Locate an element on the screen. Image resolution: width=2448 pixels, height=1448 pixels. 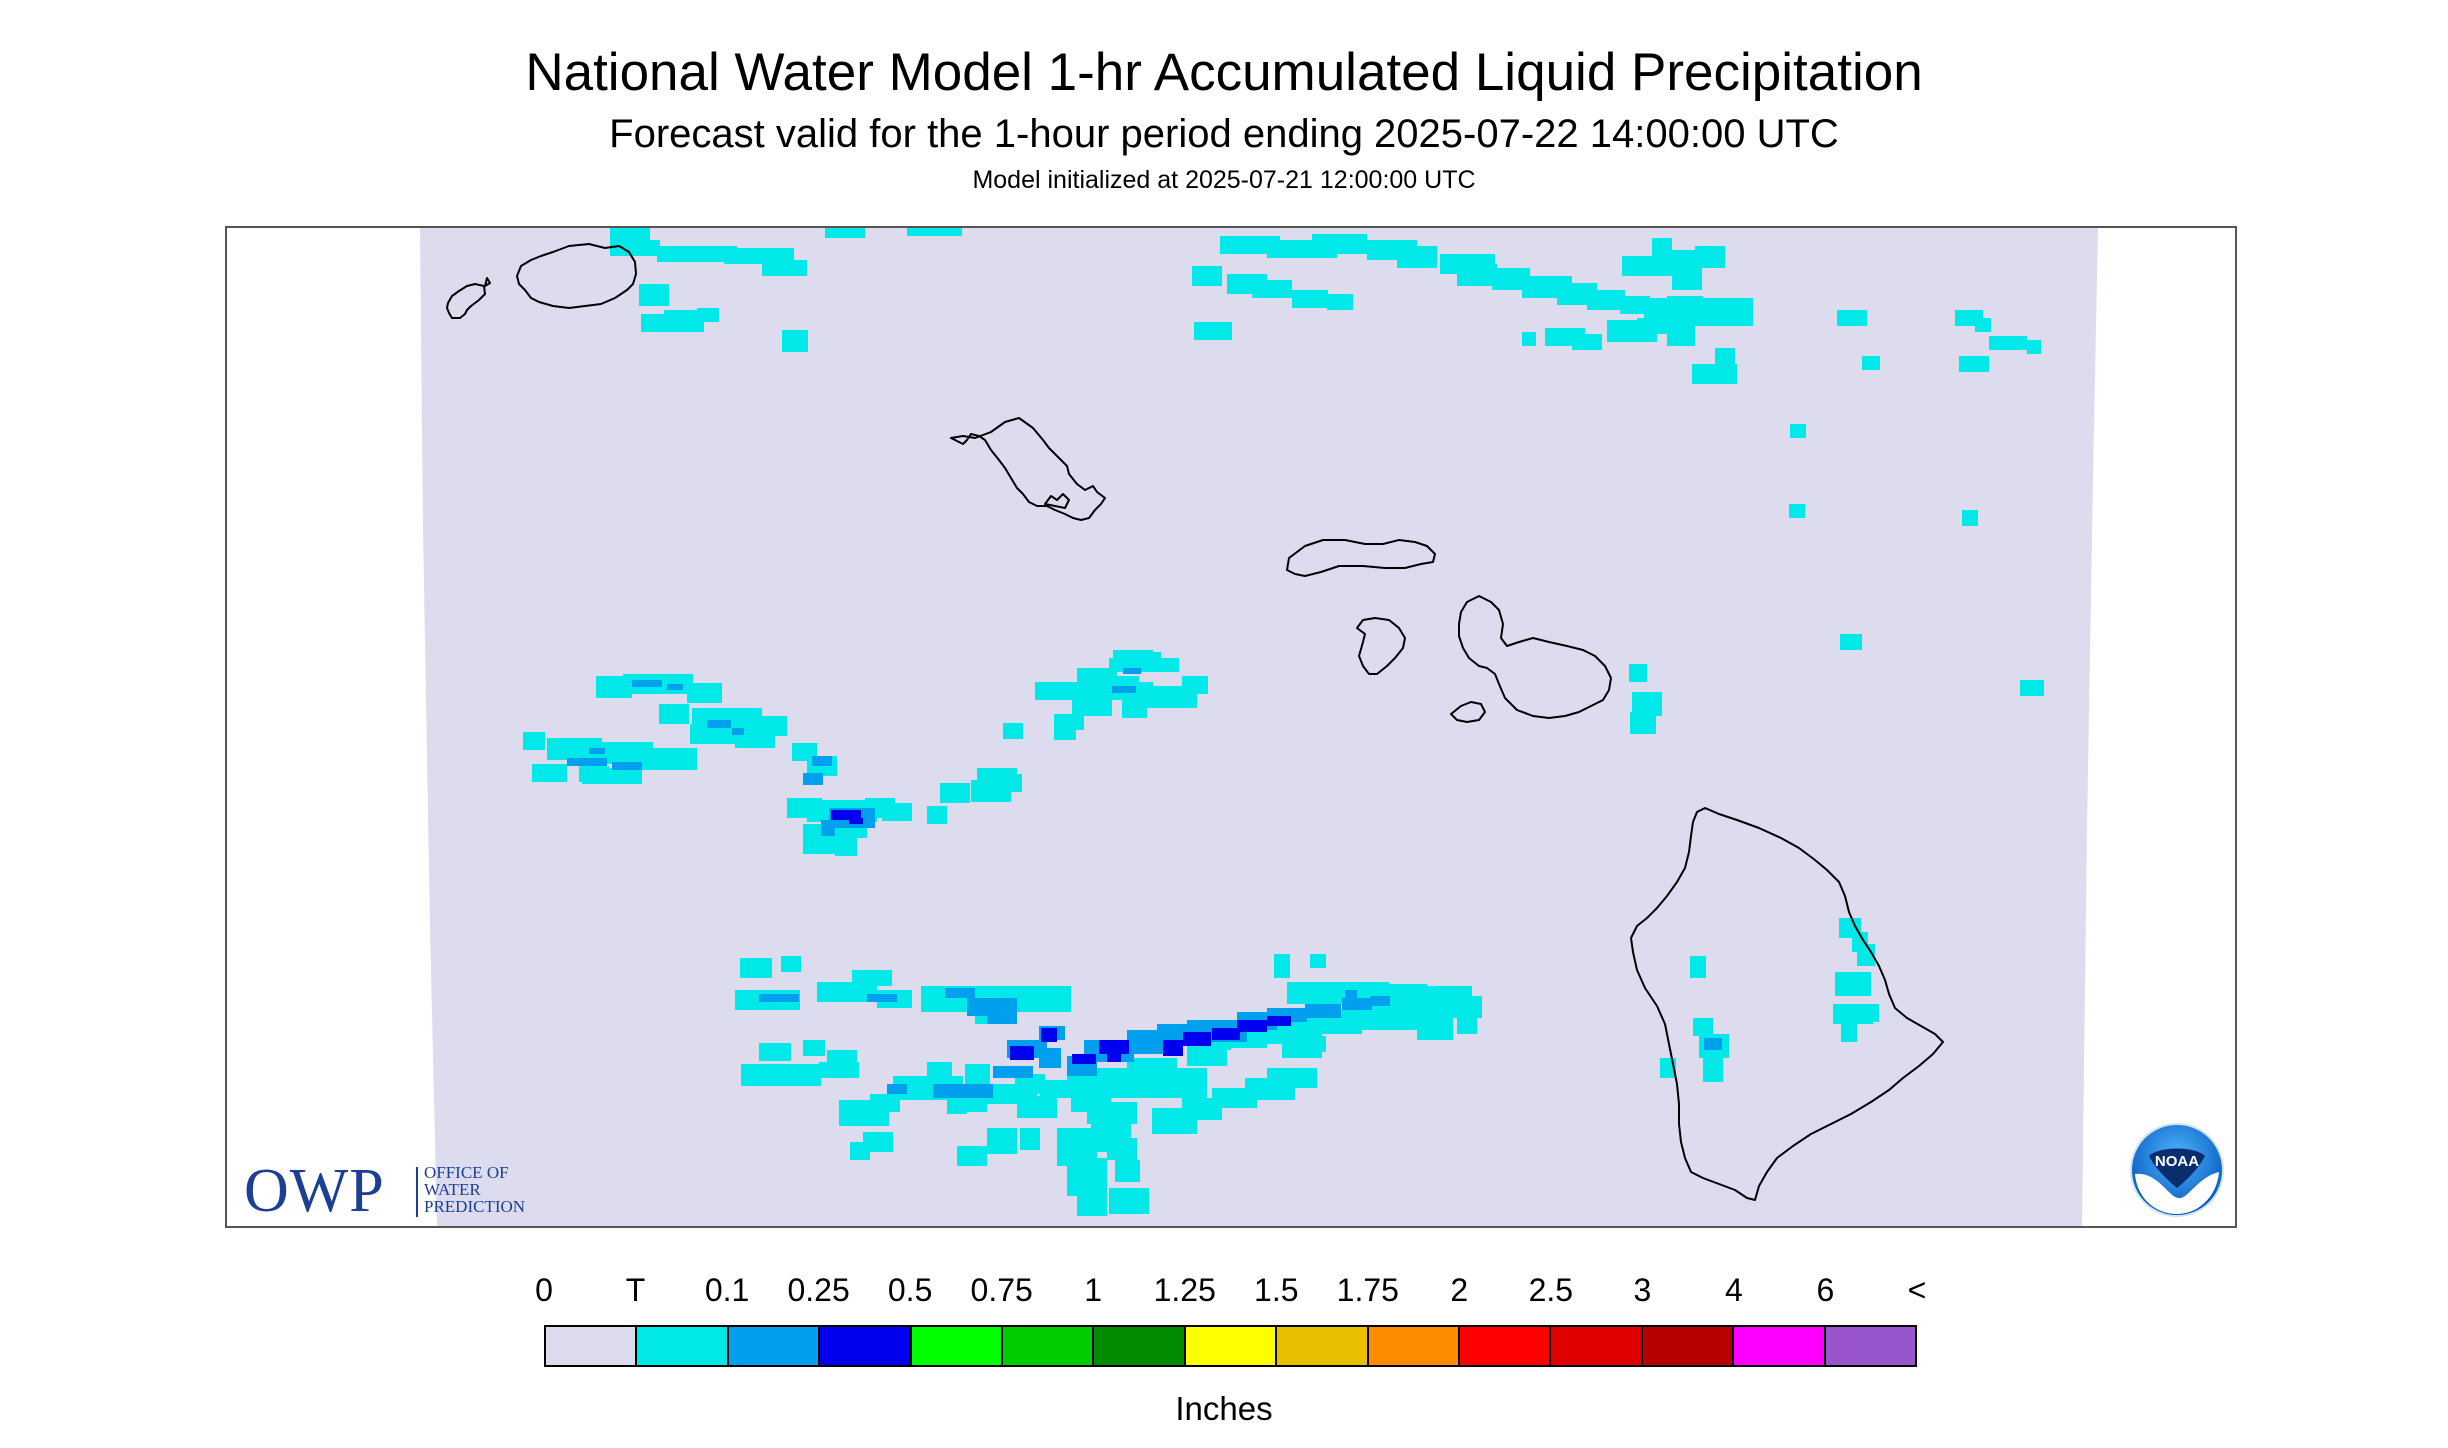
legend-tick-label: 1.5 is located at coordinates (1276, 1290).